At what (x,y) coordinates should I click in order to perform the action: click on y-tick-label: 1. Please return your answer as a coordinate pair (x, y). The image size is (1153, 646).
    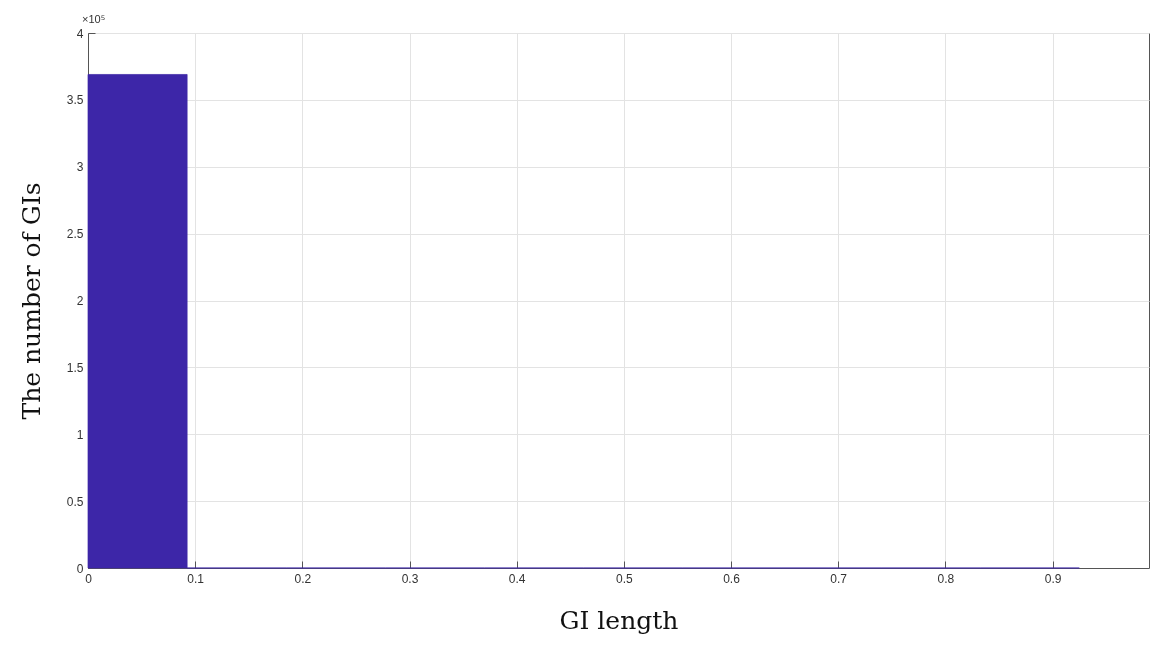
    Looking at the image, I should click on (80, 434).